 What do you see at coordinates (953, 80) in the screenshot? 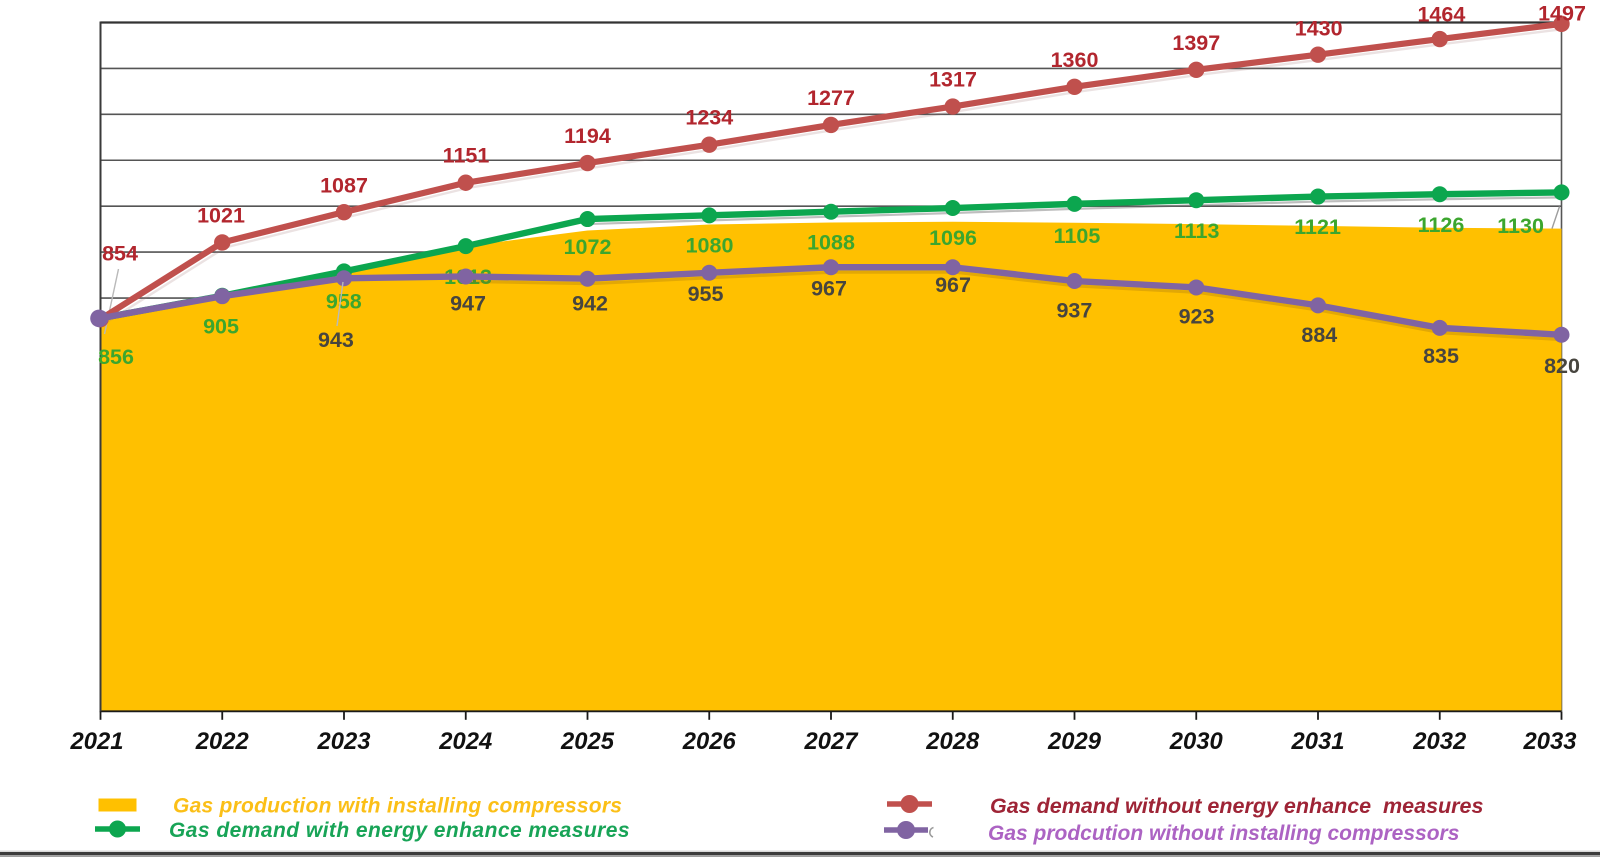
I see `svg-text: 1317` at bounding box center [953, 80].